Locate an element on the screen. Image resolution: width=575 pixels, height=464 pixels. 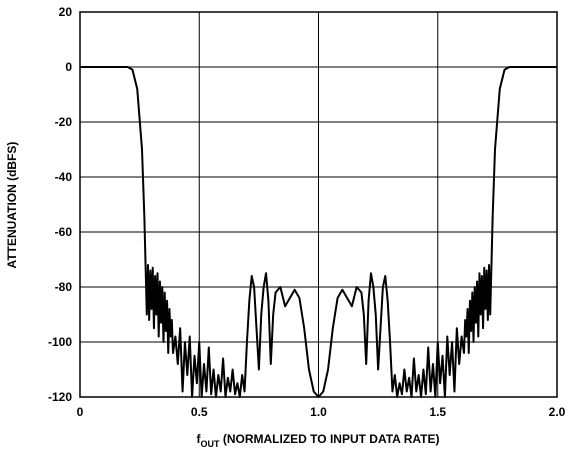
x-label-main: f is located at coordinates (199, 439).